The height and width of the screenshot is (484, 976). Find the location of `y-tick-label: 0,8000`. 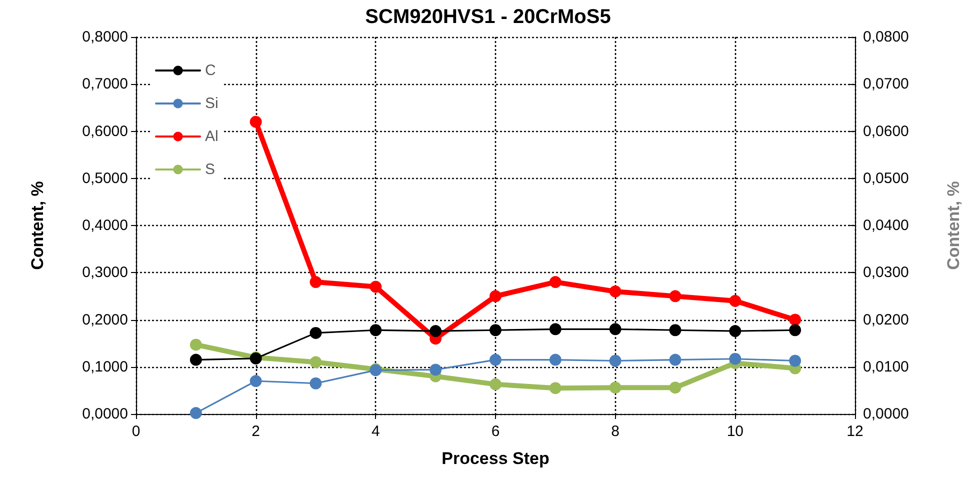

y-tick-label: 0,8000 is located at coordinates (105, 37).